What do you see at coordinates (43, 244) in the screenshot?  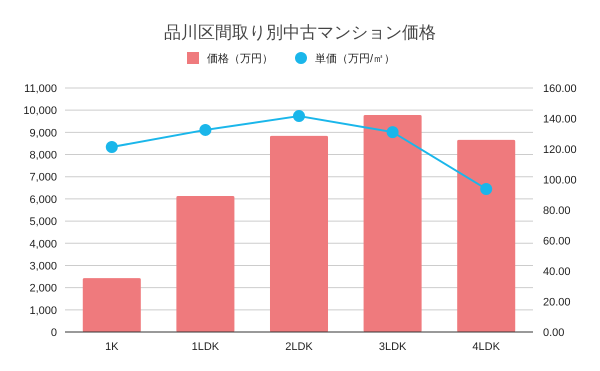 I see `y-tick-label: 4,000` at bounding box center [43, 244].